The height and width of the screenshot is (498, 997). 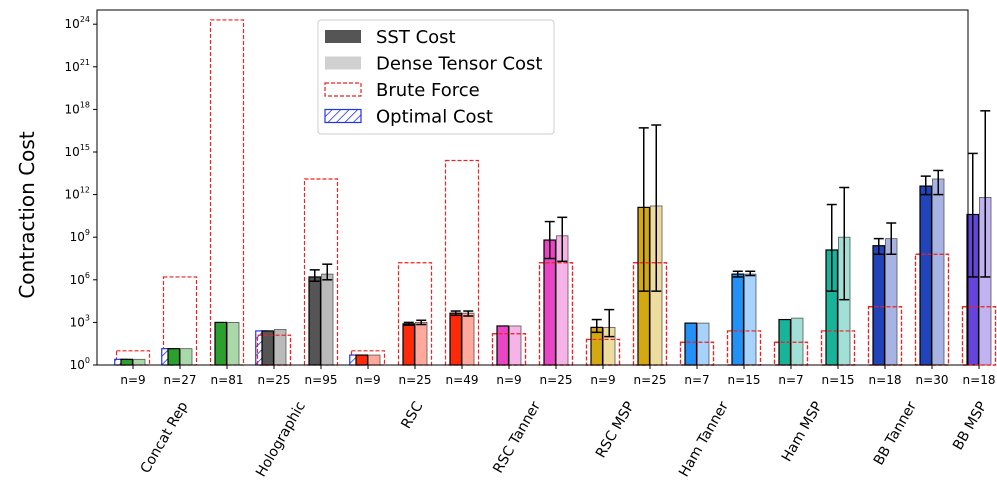 I want to click on x-tick-label: n=49, so click(x=462, y=380).